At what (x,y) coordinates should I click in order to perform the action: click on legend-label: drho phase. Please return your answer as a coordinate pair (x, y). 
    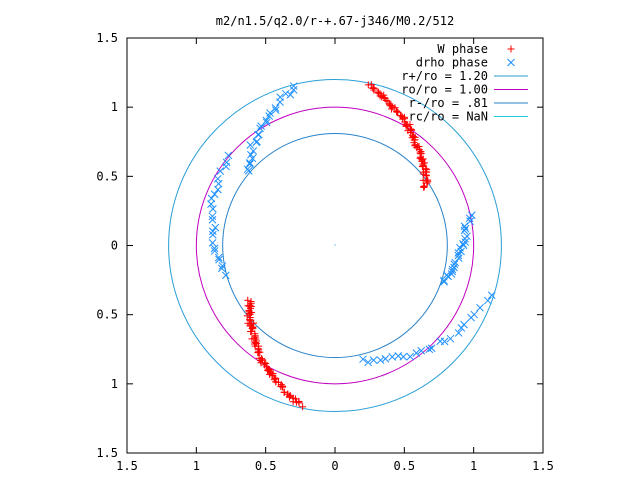
    Looking at the image, I should click on (452, 63).